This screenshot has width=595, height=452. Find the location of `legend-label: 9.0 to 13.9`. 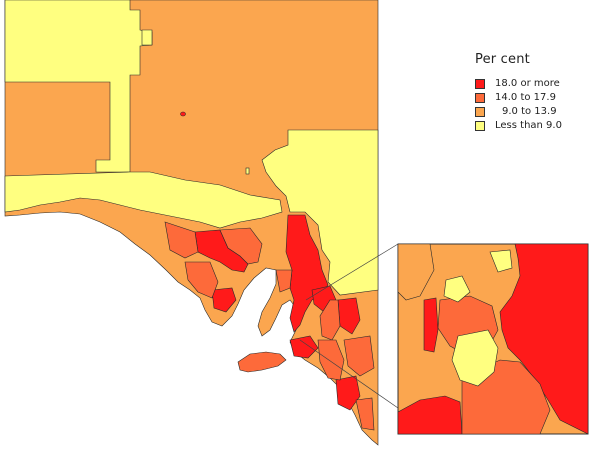

legend-label: 9.0 to 13.9 is located at coordinates (529, 111).